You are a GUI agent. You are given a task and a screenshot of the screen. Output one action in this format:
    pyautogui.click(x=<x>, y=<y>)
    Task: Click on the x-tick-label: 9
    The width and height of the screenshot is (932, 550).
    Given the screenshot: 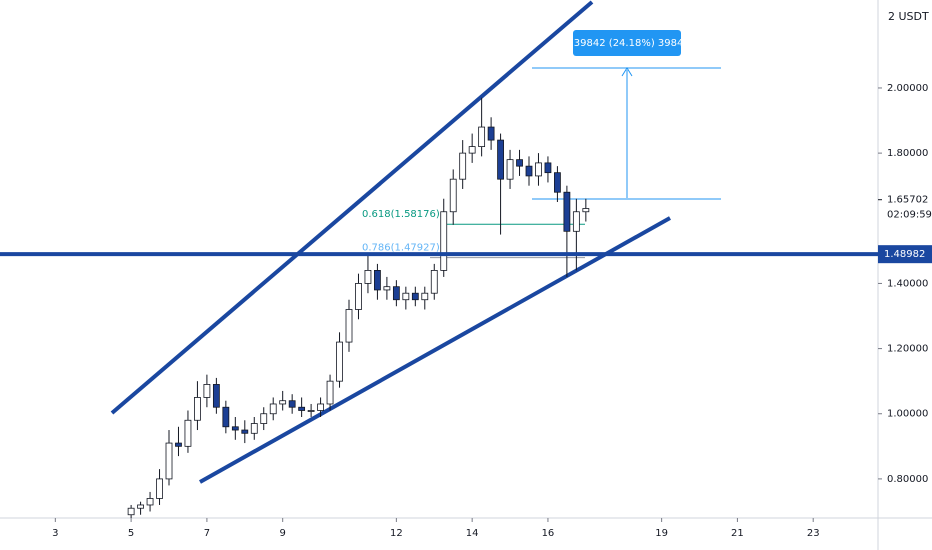 What is the action you would take?
    pyautogui.click(x=283, y=533)
    